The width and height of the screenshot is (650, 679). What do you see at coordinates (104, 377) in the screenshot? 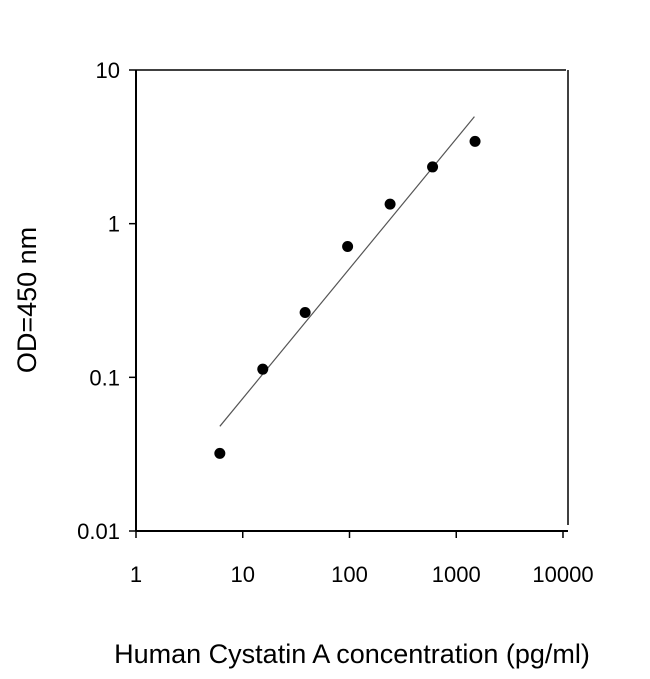
I see `y-tick-label: 0.1` at bounding box center [104, 377].